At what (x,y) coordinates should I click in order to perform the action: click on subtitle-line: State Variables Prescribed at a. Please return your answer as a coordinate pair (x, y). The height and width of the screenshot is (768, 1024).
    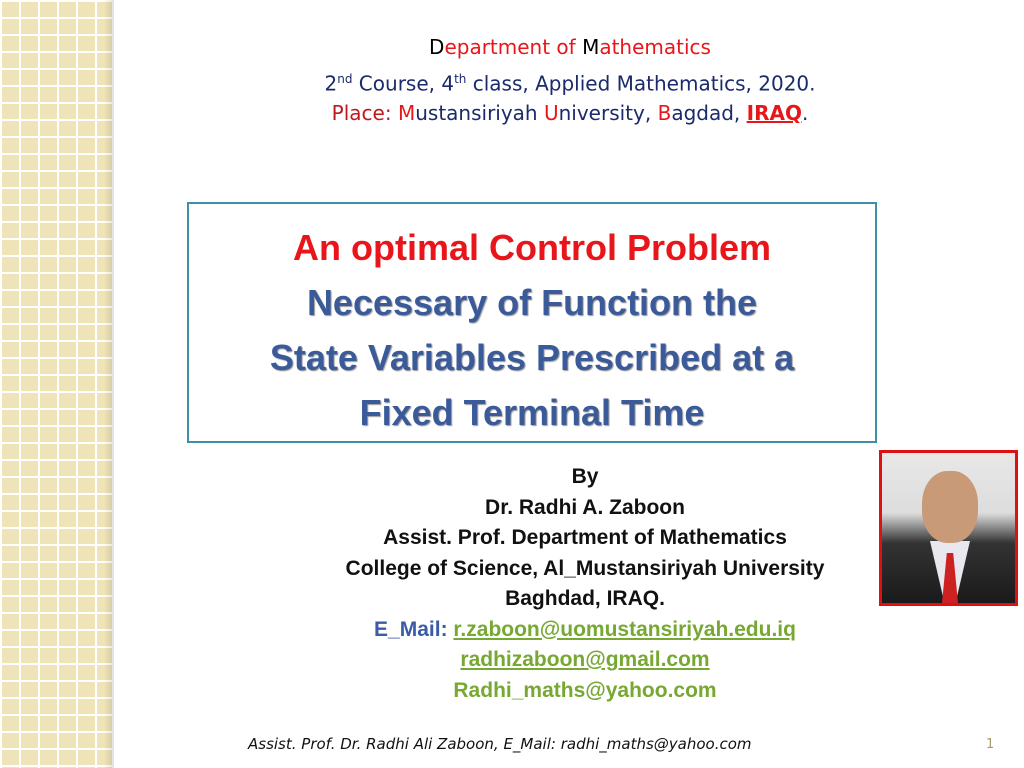
    Looking at the image, I should click on (532, 357).